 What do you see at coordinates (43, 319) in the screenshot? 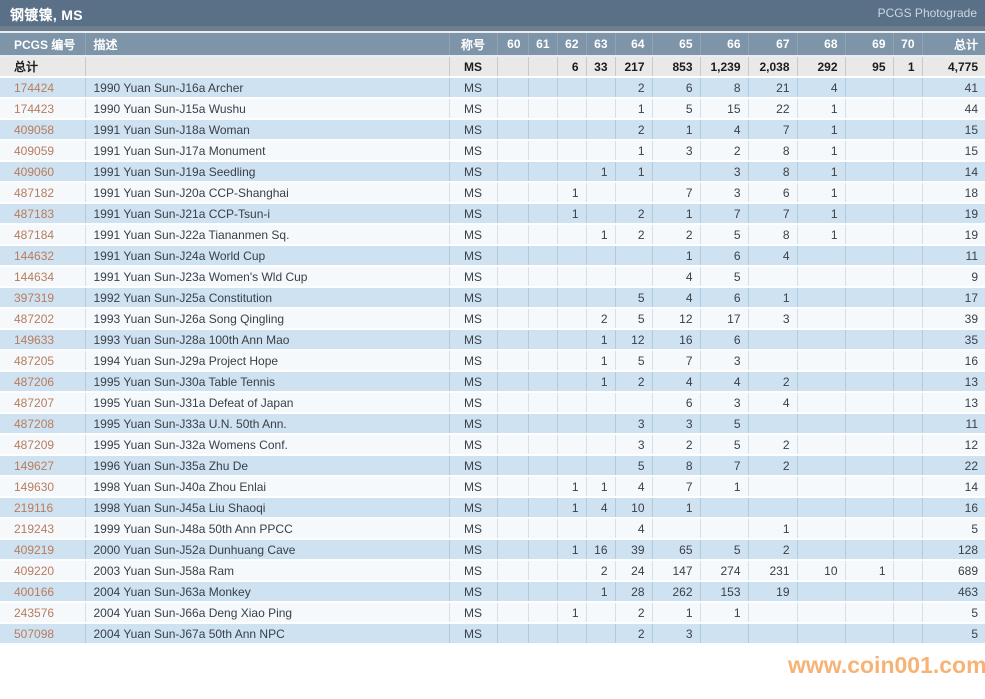
I see `pcgs-number-link: 487202` at bounding box center [43, 319].